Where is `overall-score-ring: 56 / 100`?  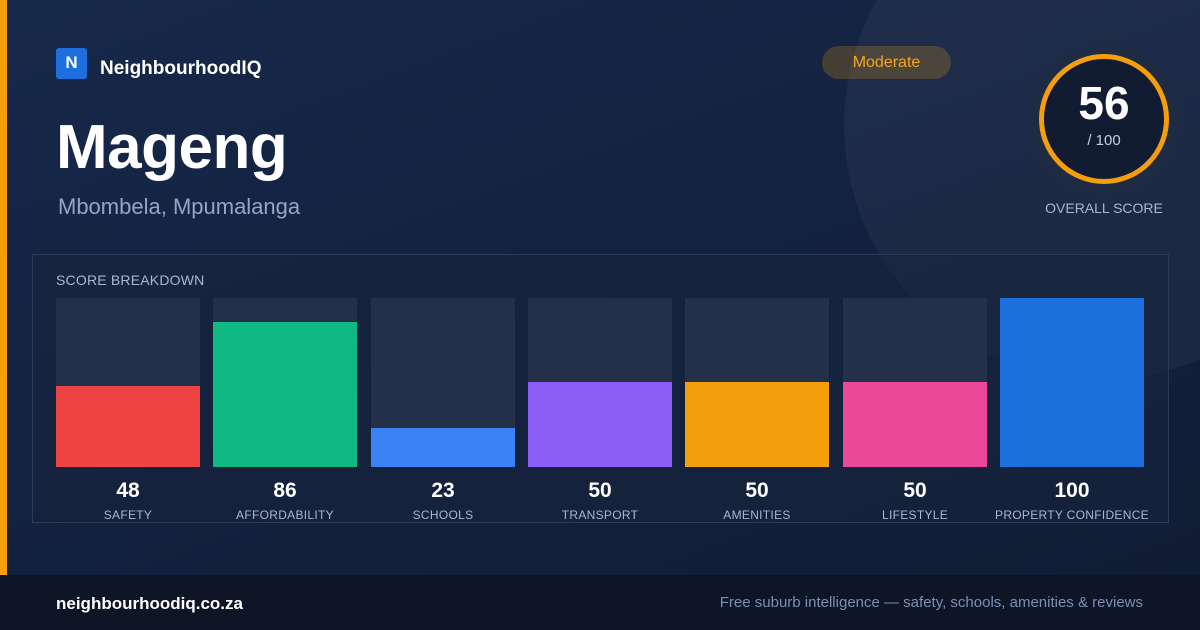 overall-score-ring: 56 / 100 is located at coordinates (1104, 119).